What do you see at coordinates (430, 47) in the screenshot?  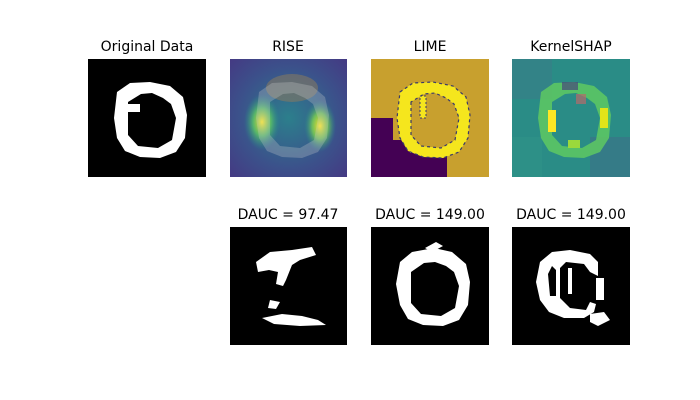 I see `panel-title-lime: LIME` at bounding box center [430, 47].